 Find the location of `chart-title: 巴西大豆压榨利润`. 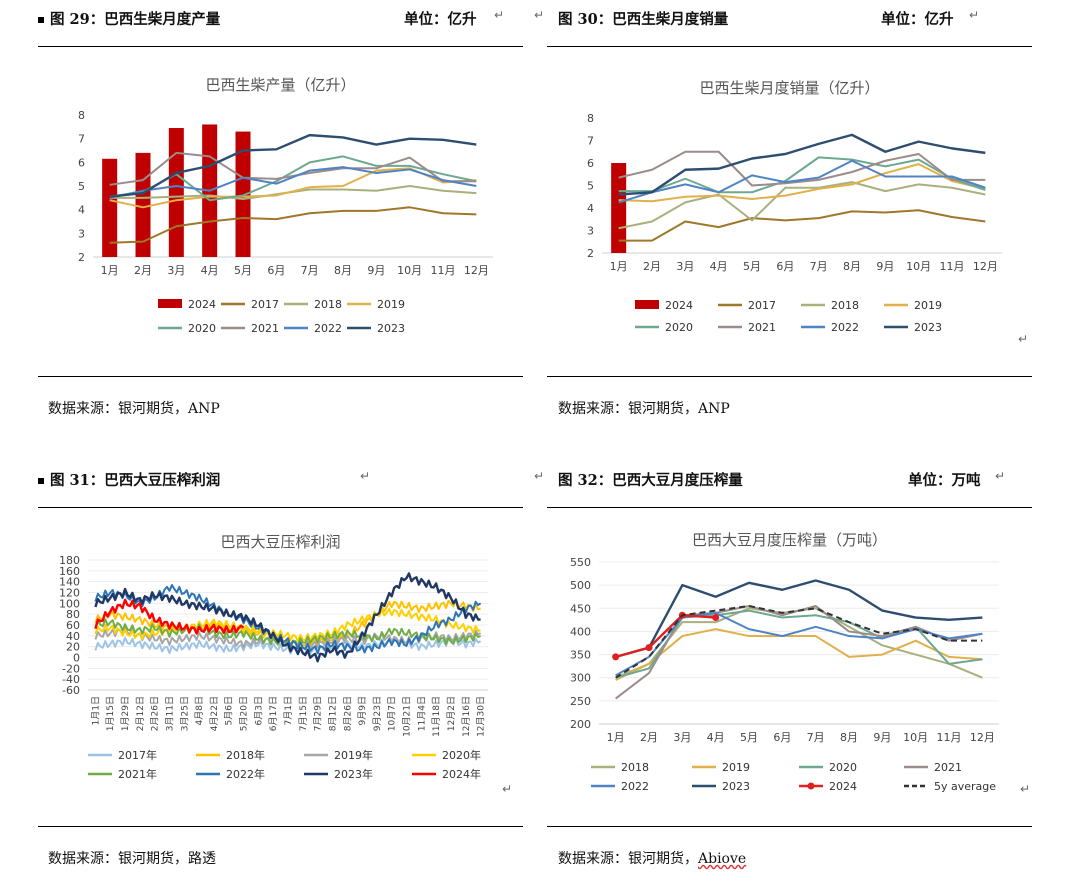

chart-title: 巴西大豆压榨利润 is located at coordinates (280, 542).